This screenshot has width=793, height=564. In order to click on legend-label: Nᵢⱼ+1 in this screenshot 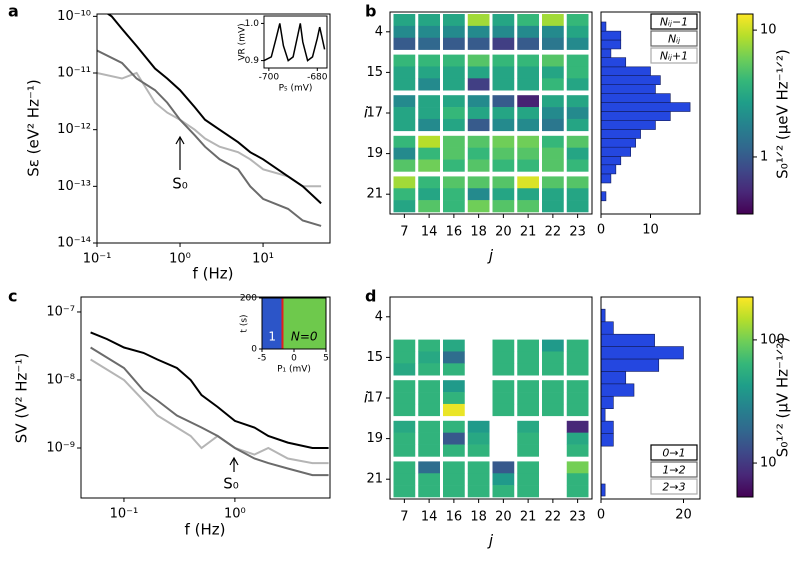, I will do `click(674, 56)`.